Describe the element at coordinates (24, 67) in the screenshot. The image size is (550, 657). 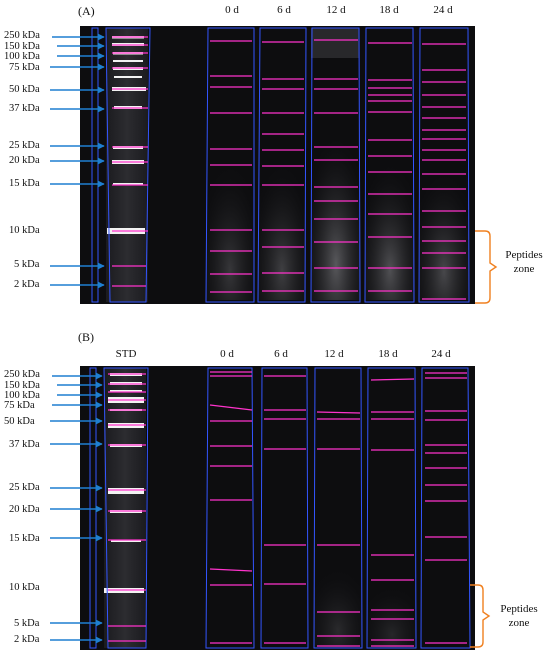
I see `panel-a-marker-75: 75 kDa` at that location.